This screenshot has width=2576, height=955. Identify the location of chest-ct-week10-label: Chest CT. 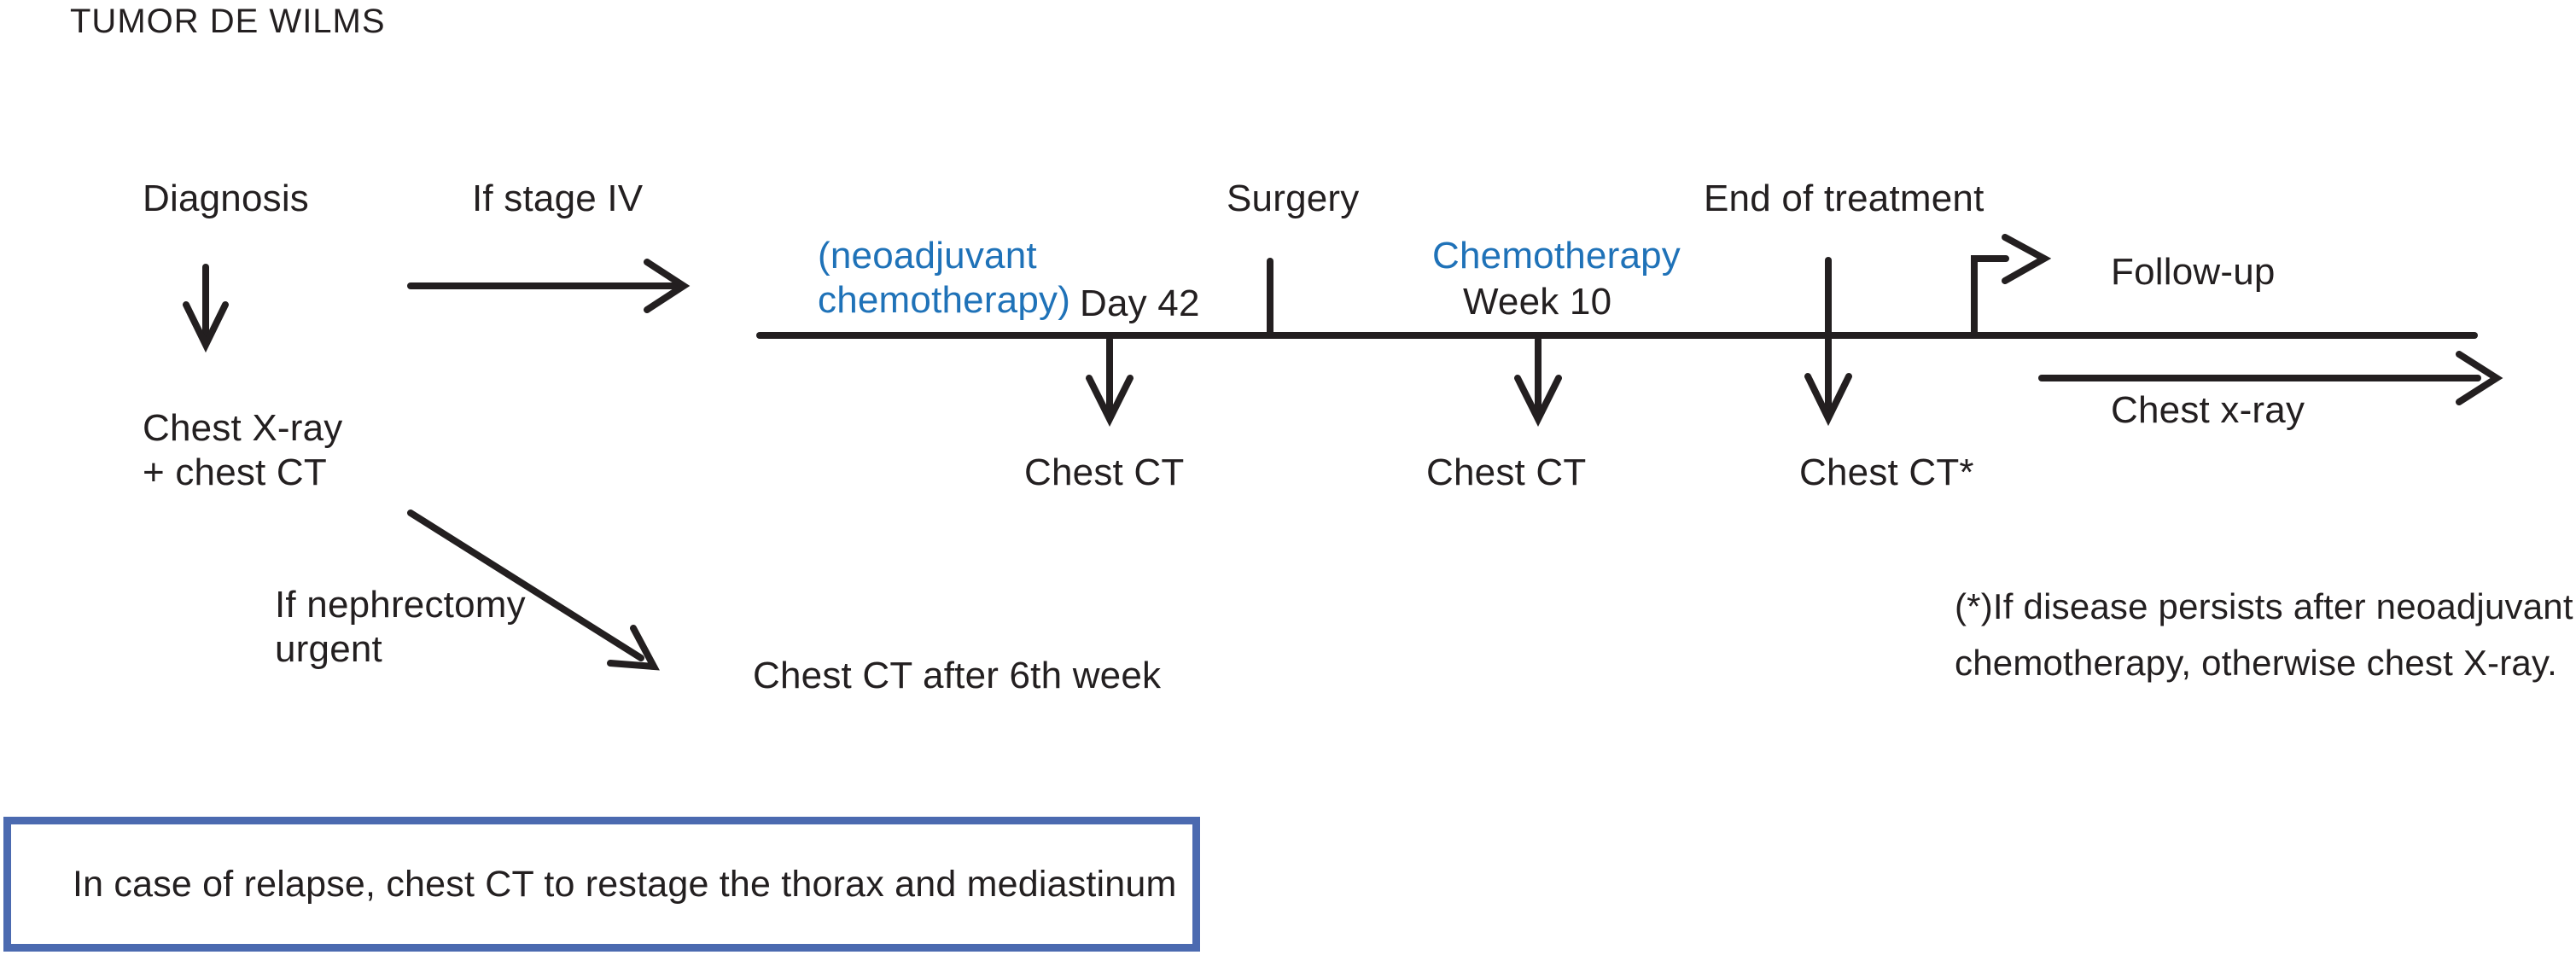
(1506, 472).